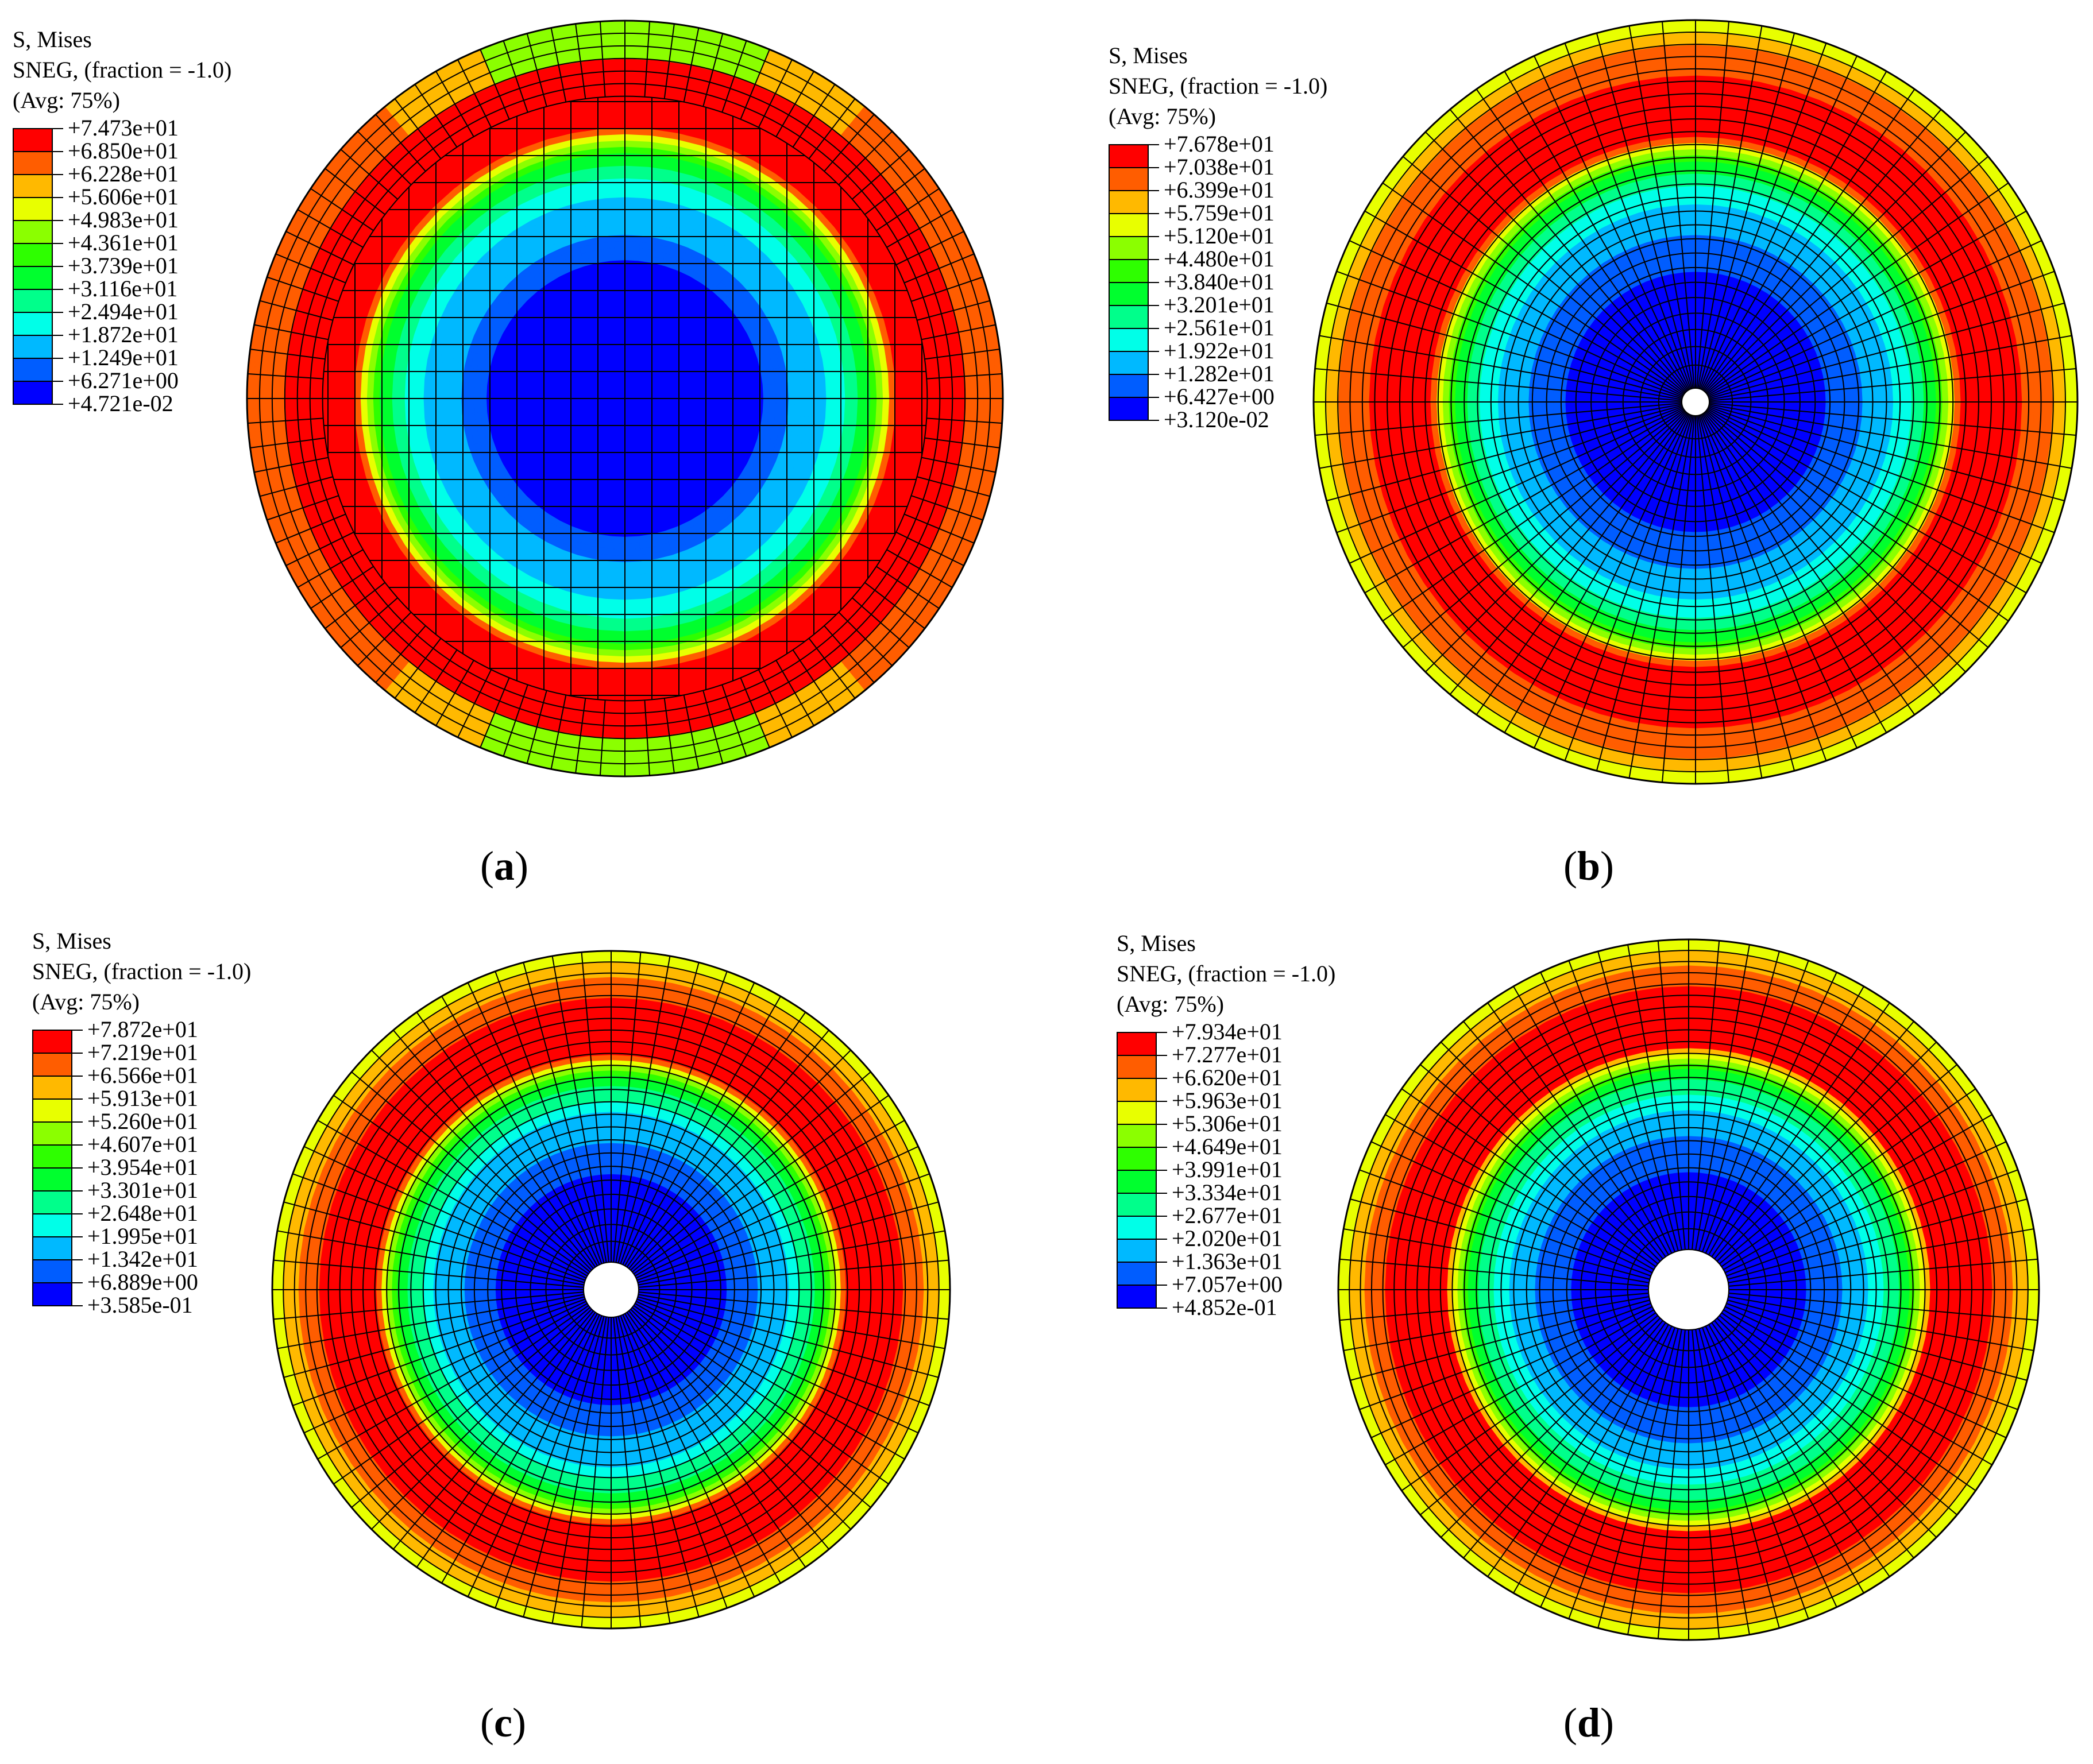 This screenshot has width=2093, height=1764. Describe the element at coordinates (115, 334) in the screenshot. I see `legend-value: +1.872e+01` at that location.